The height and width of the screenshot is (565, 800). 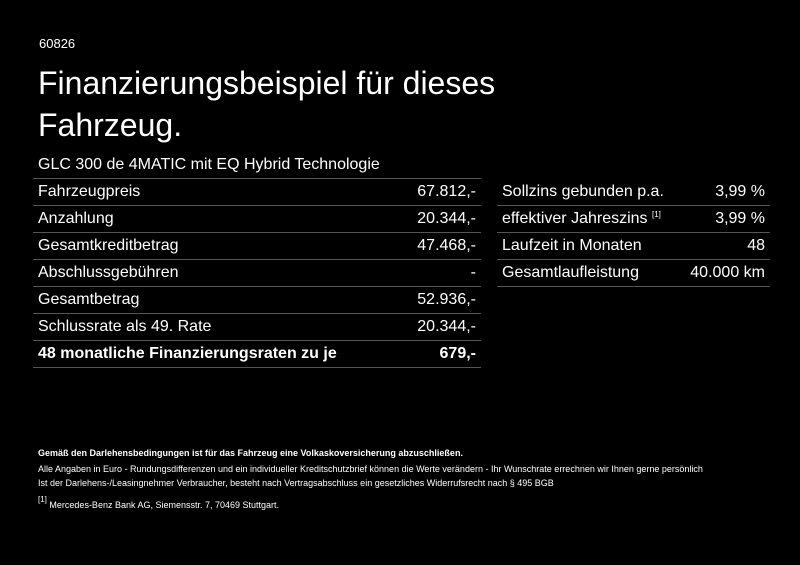 What do you see at coordinates (440, 300) in the screenshot?
I see `row-value: 52.936,-` at bounding box center [440, 300].